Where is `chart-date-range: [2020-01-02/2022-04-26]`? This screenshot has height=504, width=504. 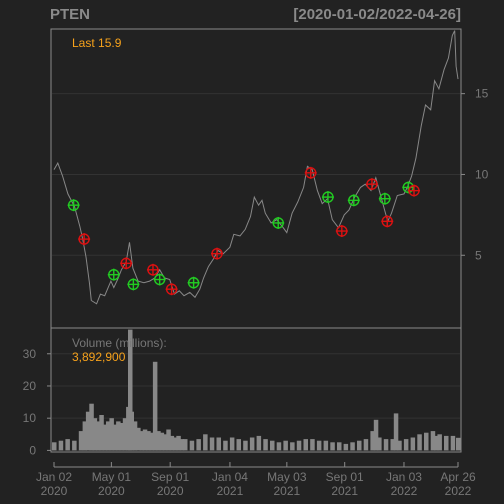
chart-date-range: [2020-01-02/2022-04-26] is located at coordinates (377, 14).